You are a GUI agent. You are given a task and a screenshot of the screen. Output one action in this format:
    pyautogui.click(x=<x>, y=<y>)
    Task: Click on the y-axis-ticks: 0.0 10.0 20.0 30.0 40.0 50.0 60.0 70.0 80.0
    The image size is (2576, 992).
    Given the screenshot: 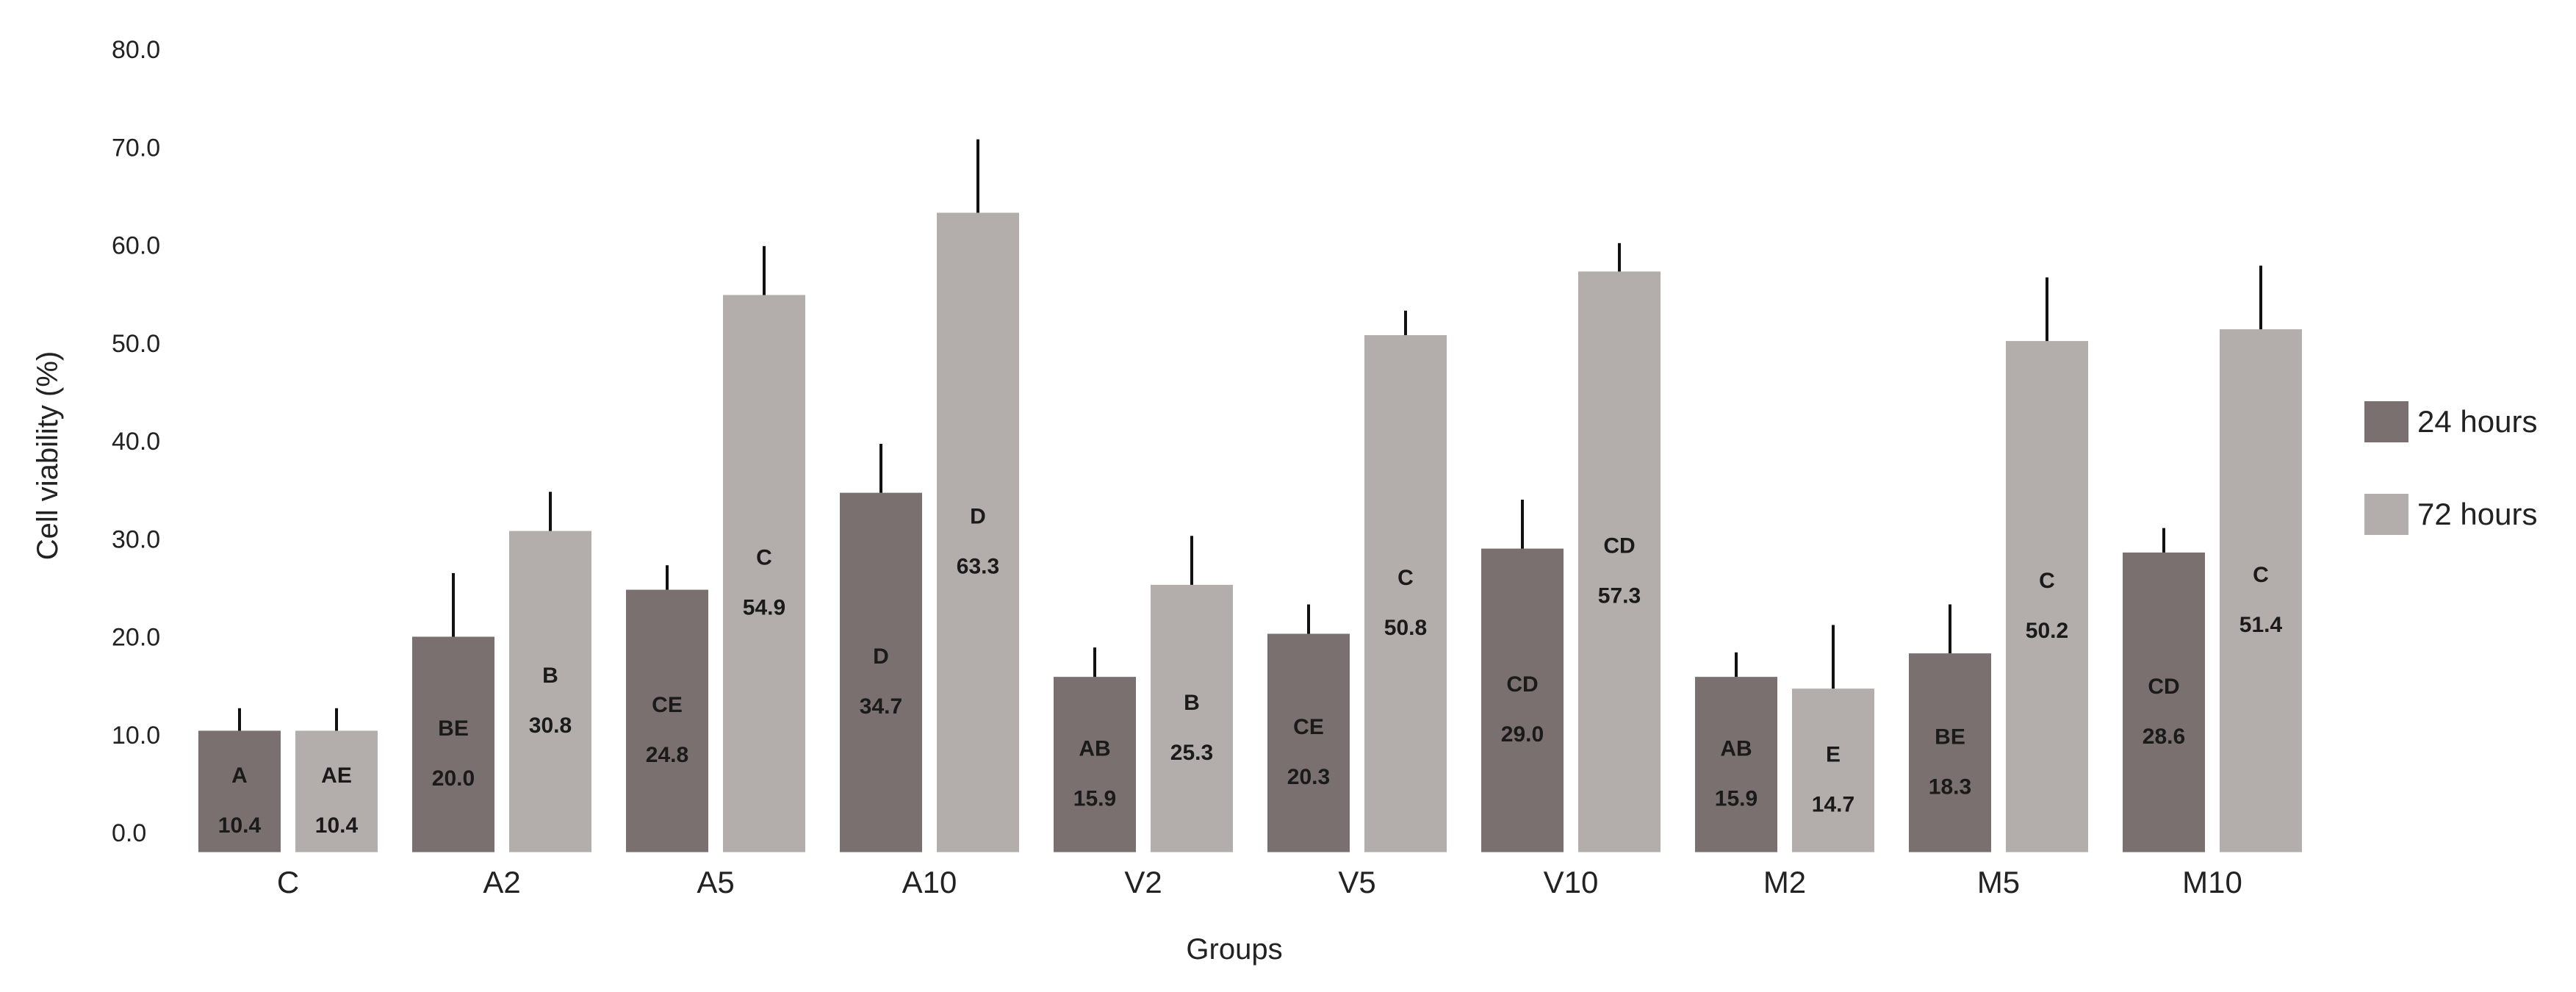 What is the action you would take?
    pyautogui.click(x=136, y=441)
    